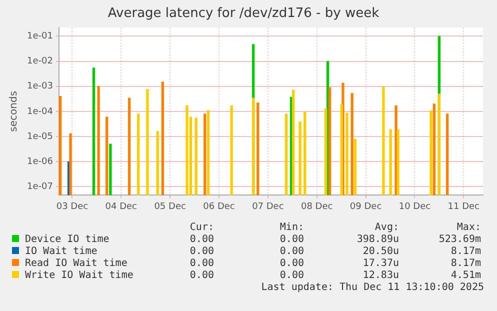 The image size is (497, 311). I want to click on y-tick-label: 1e-01, so click(39, 37).